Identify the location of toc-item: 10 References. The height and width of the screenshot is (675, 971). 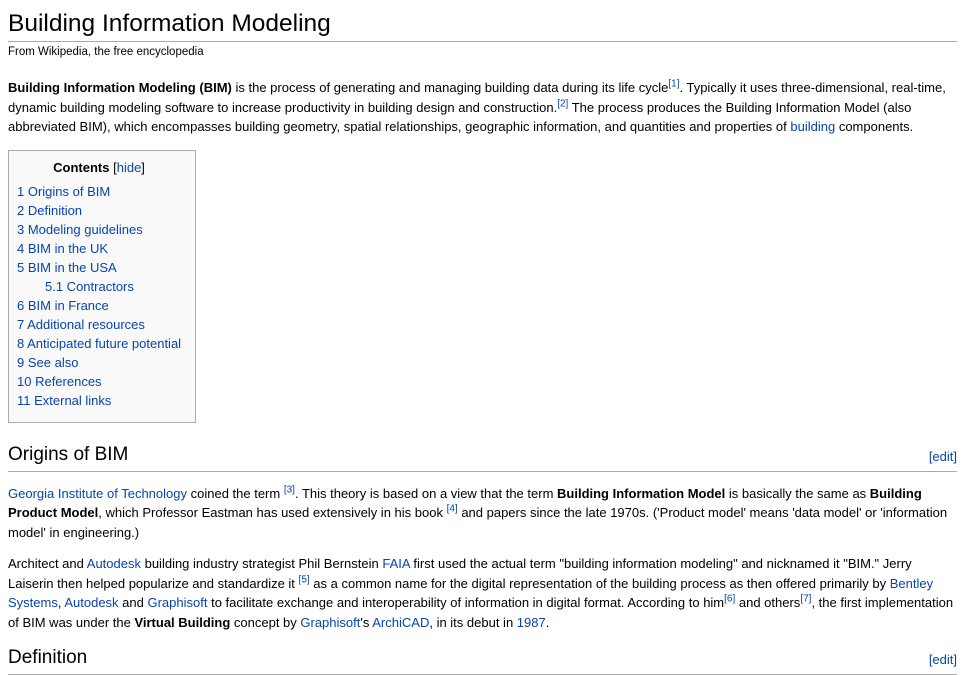
(99, 381).